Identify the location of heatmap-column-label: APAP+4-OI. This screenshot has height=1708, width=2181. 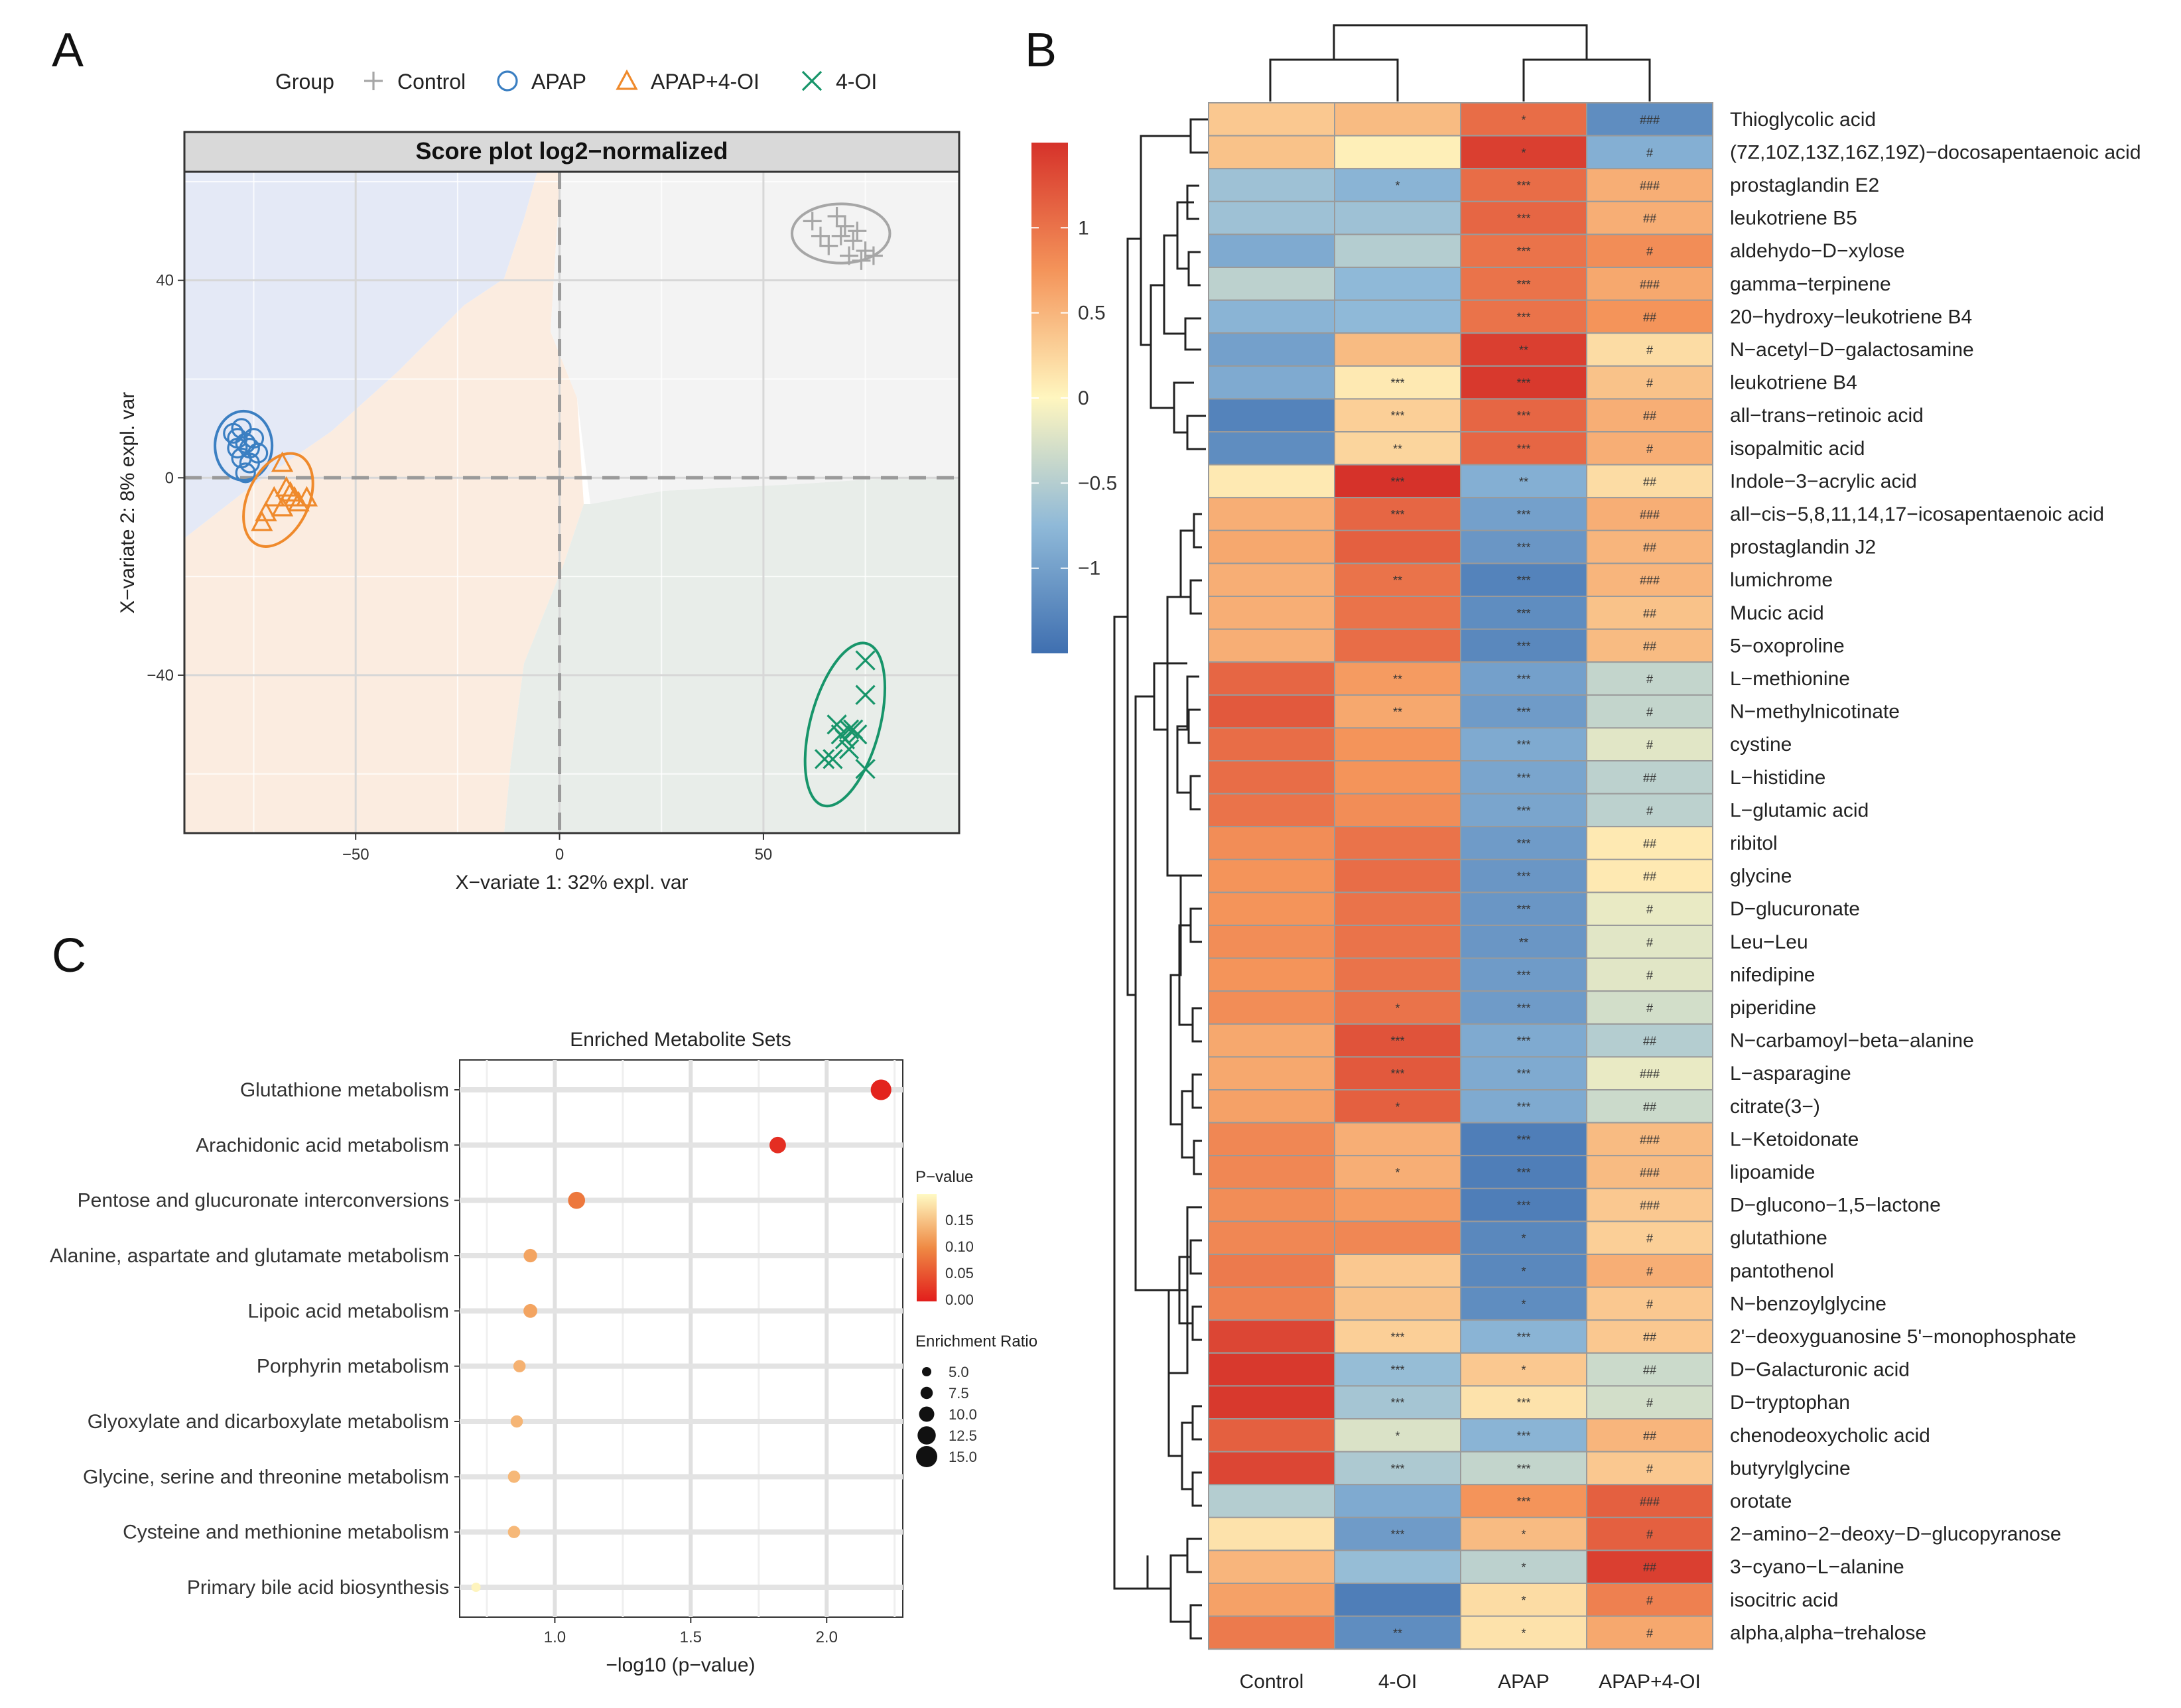
(1650, 1682).